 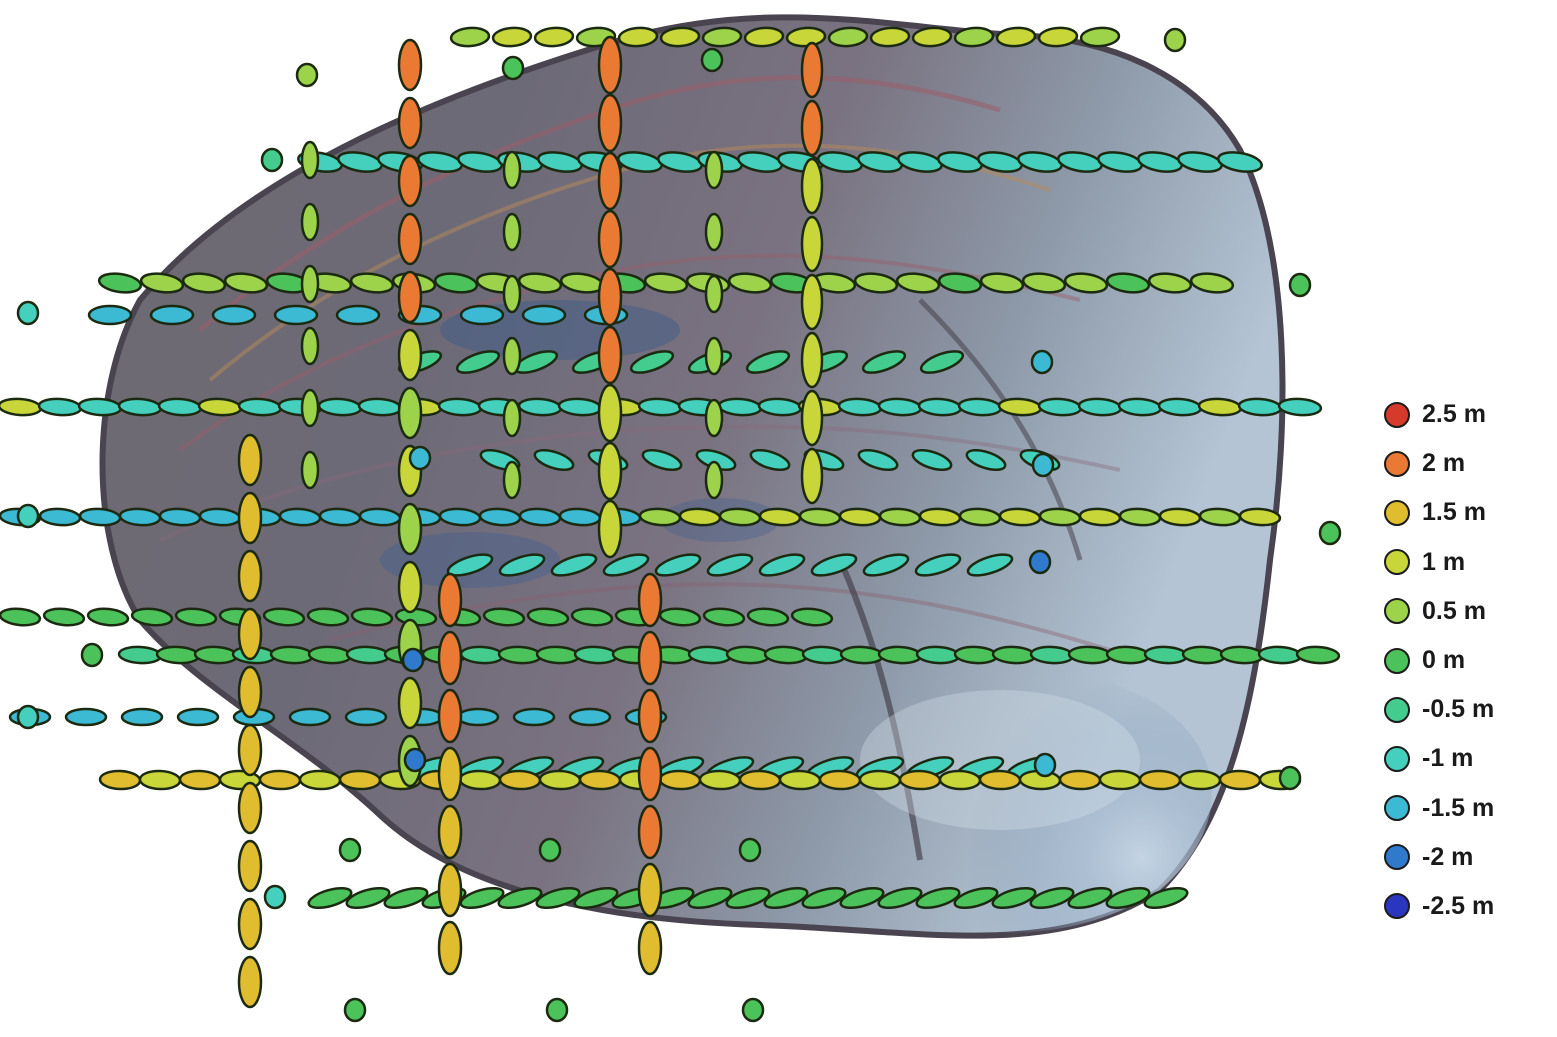 What do you see at coordinates (1444, 660) in the screenshot?
I see `legend-label: 0 m` at bounding box center [1444, 660].